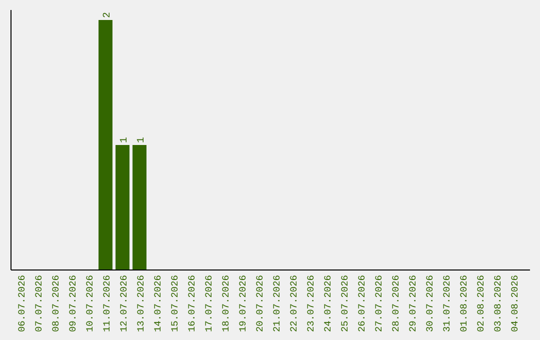  I want to click on x-tick-label: 28.07.2026, so click(396, 303).